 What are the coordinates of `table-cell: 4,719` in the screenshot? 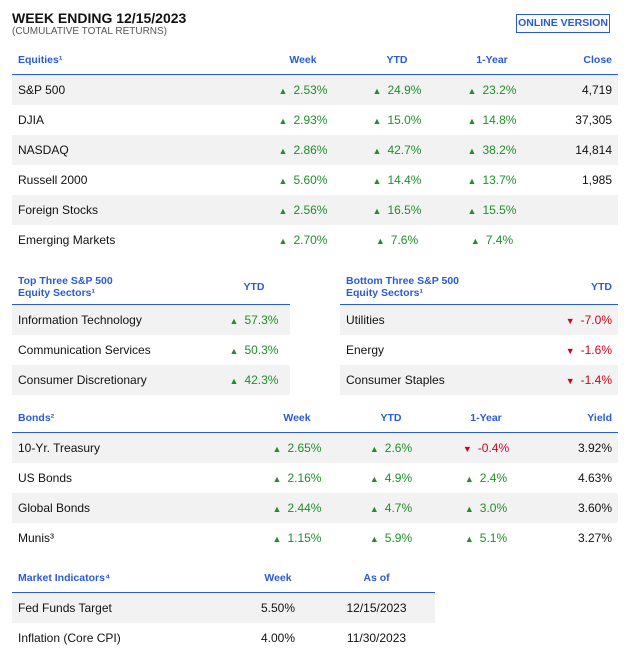 It's located at (581, 89).